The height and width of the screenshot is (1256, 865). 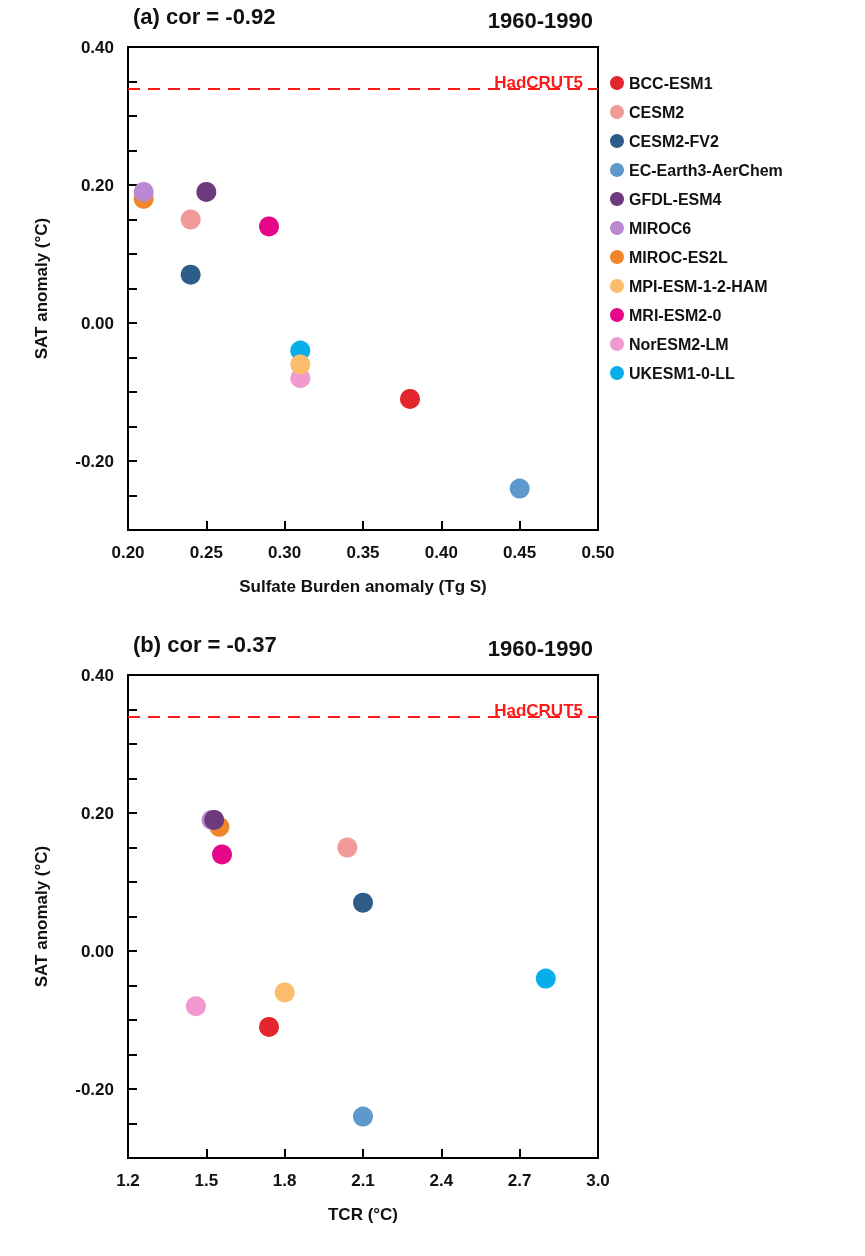 I want to click on x-tick-label: 0.45, so click(x=520, y=552).